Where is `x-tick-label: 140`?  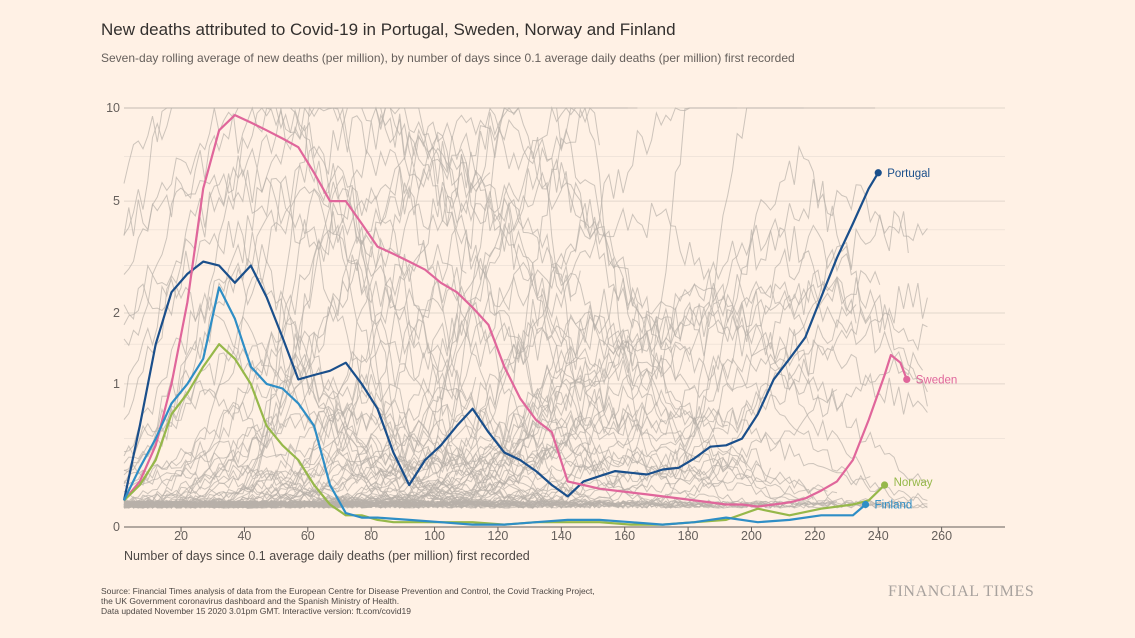
x-tick-label: 140 is located at coordinates (561, 536).